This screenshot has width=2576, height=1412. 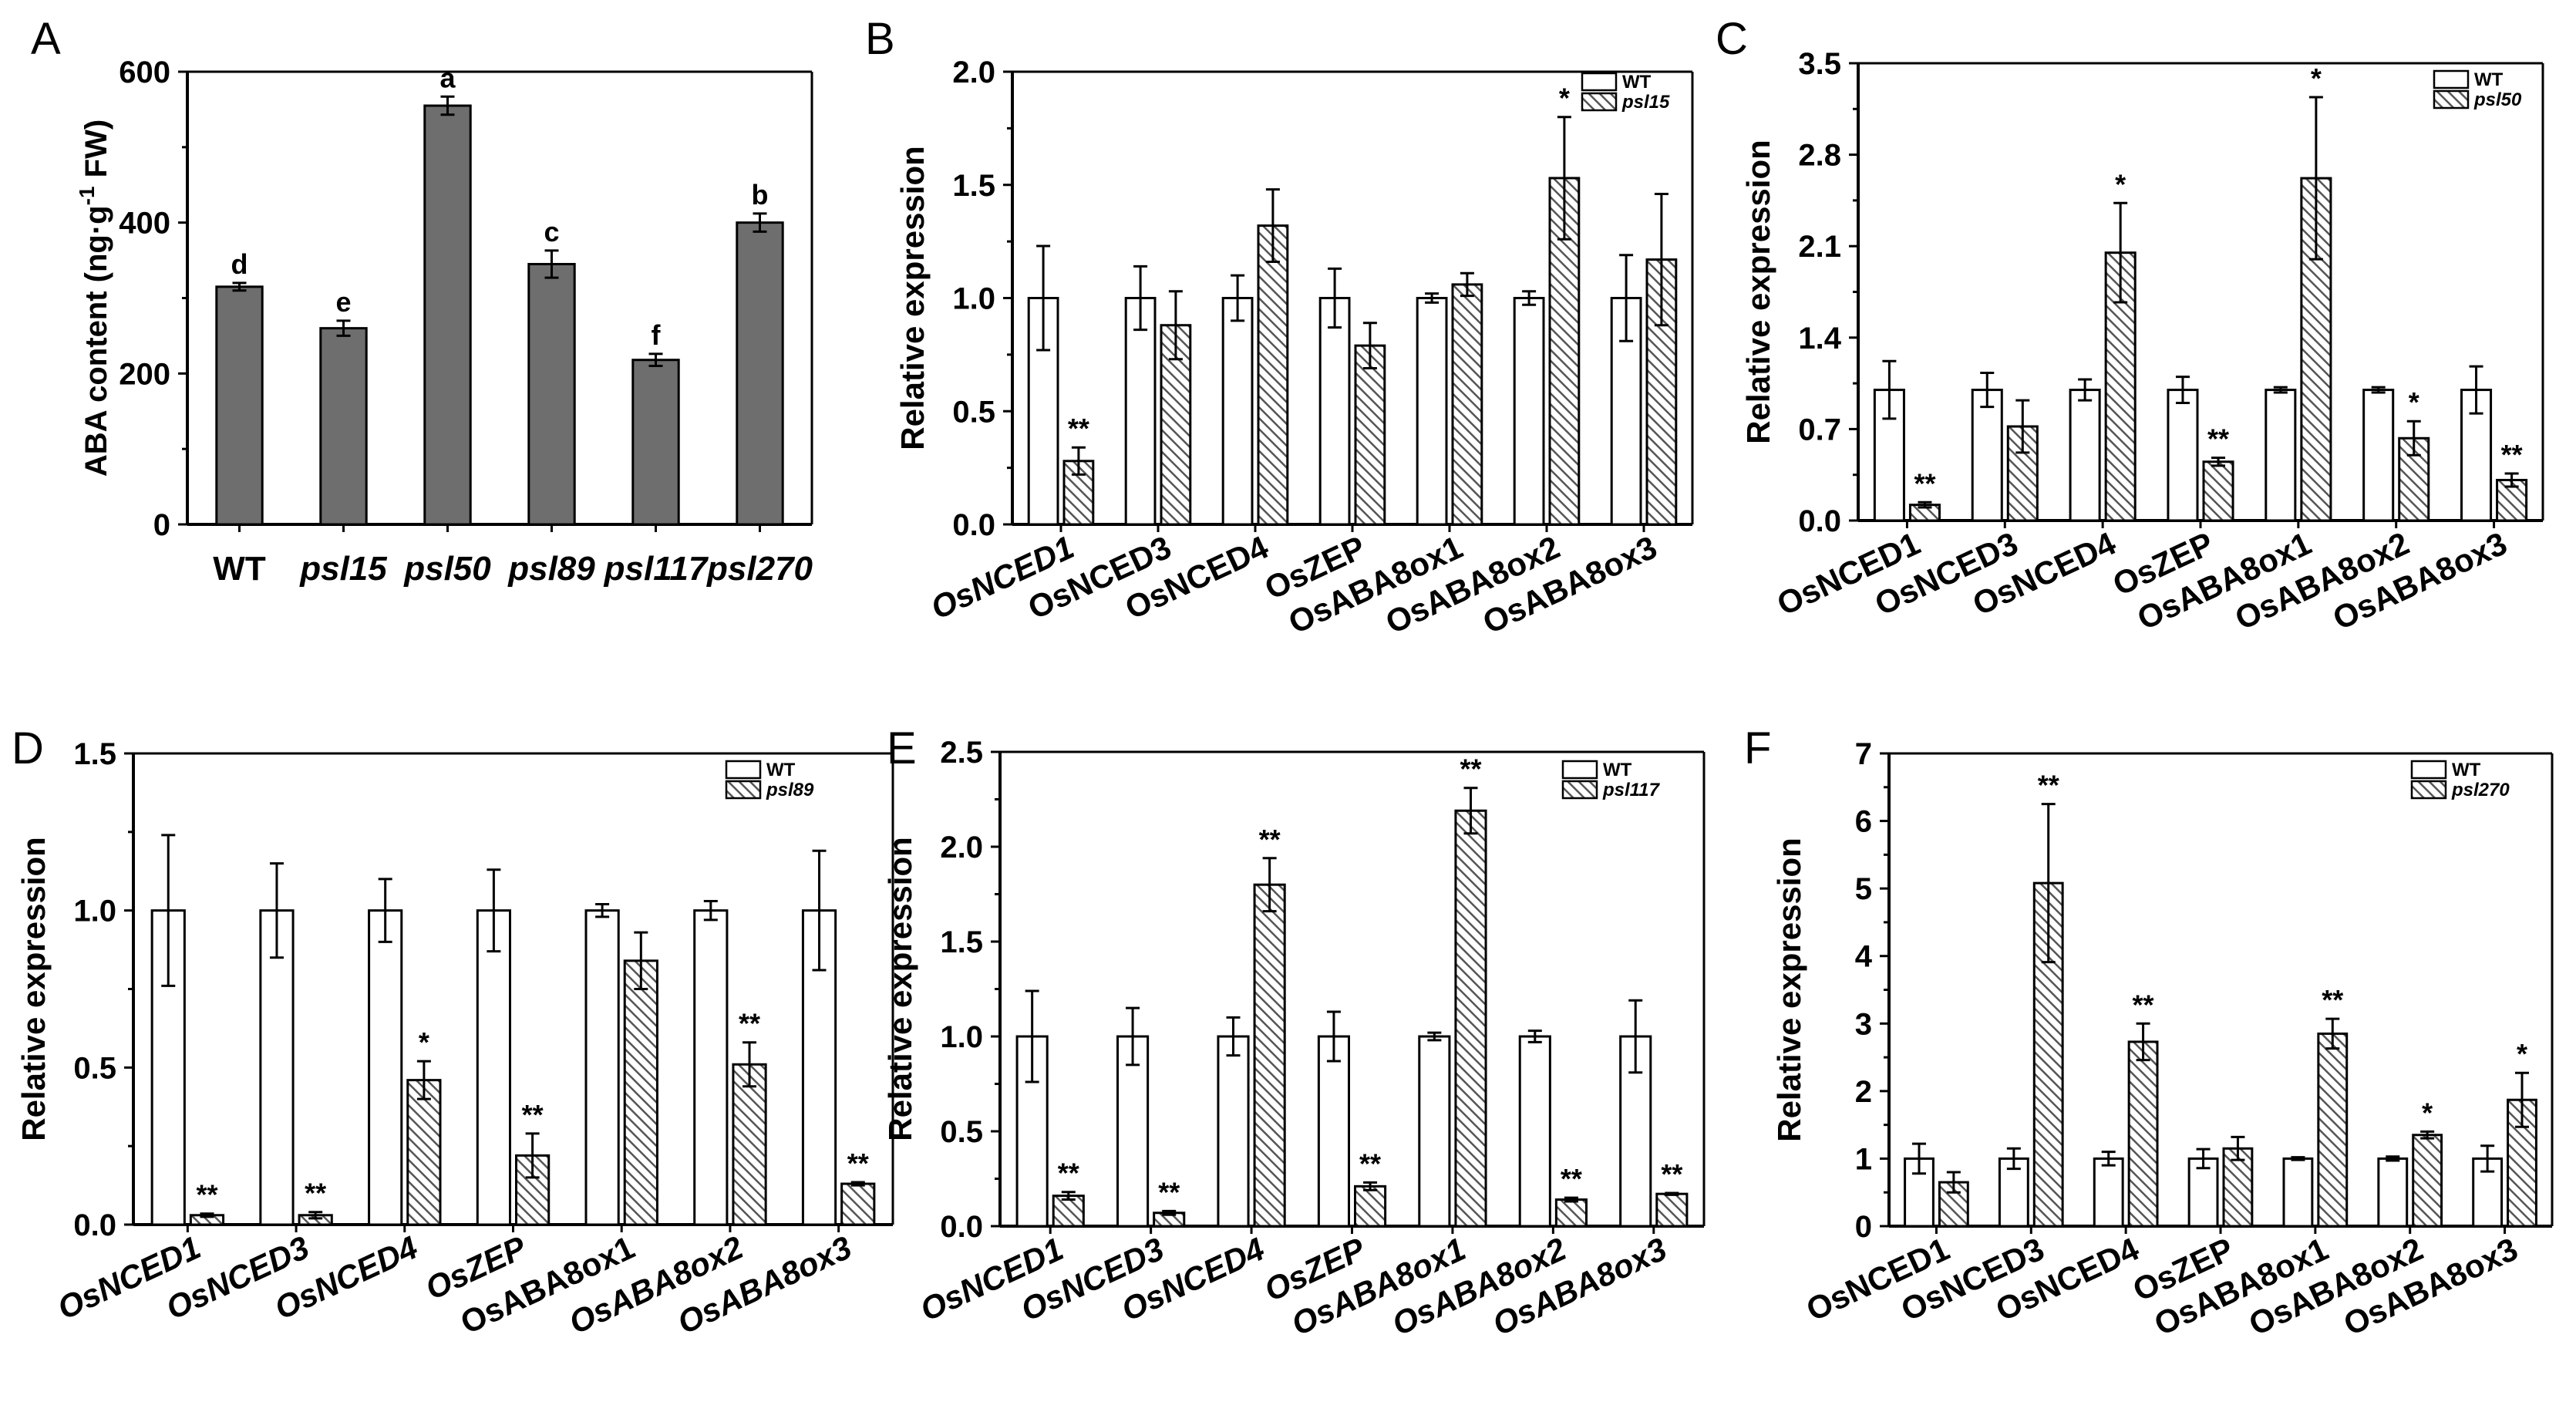 What do you see at coordinates (962, 753) in the screenshot?
I see `y-tick-label: 2.5` at bounding box center [962, 753].